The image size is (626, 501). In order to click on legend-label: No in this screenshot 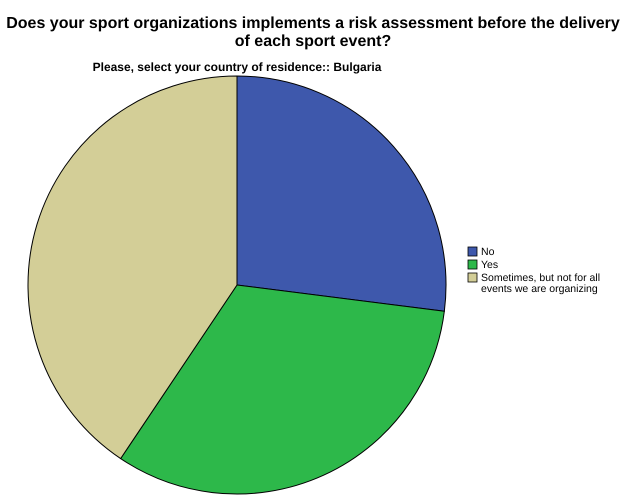, I will do `click(488, 252)`.